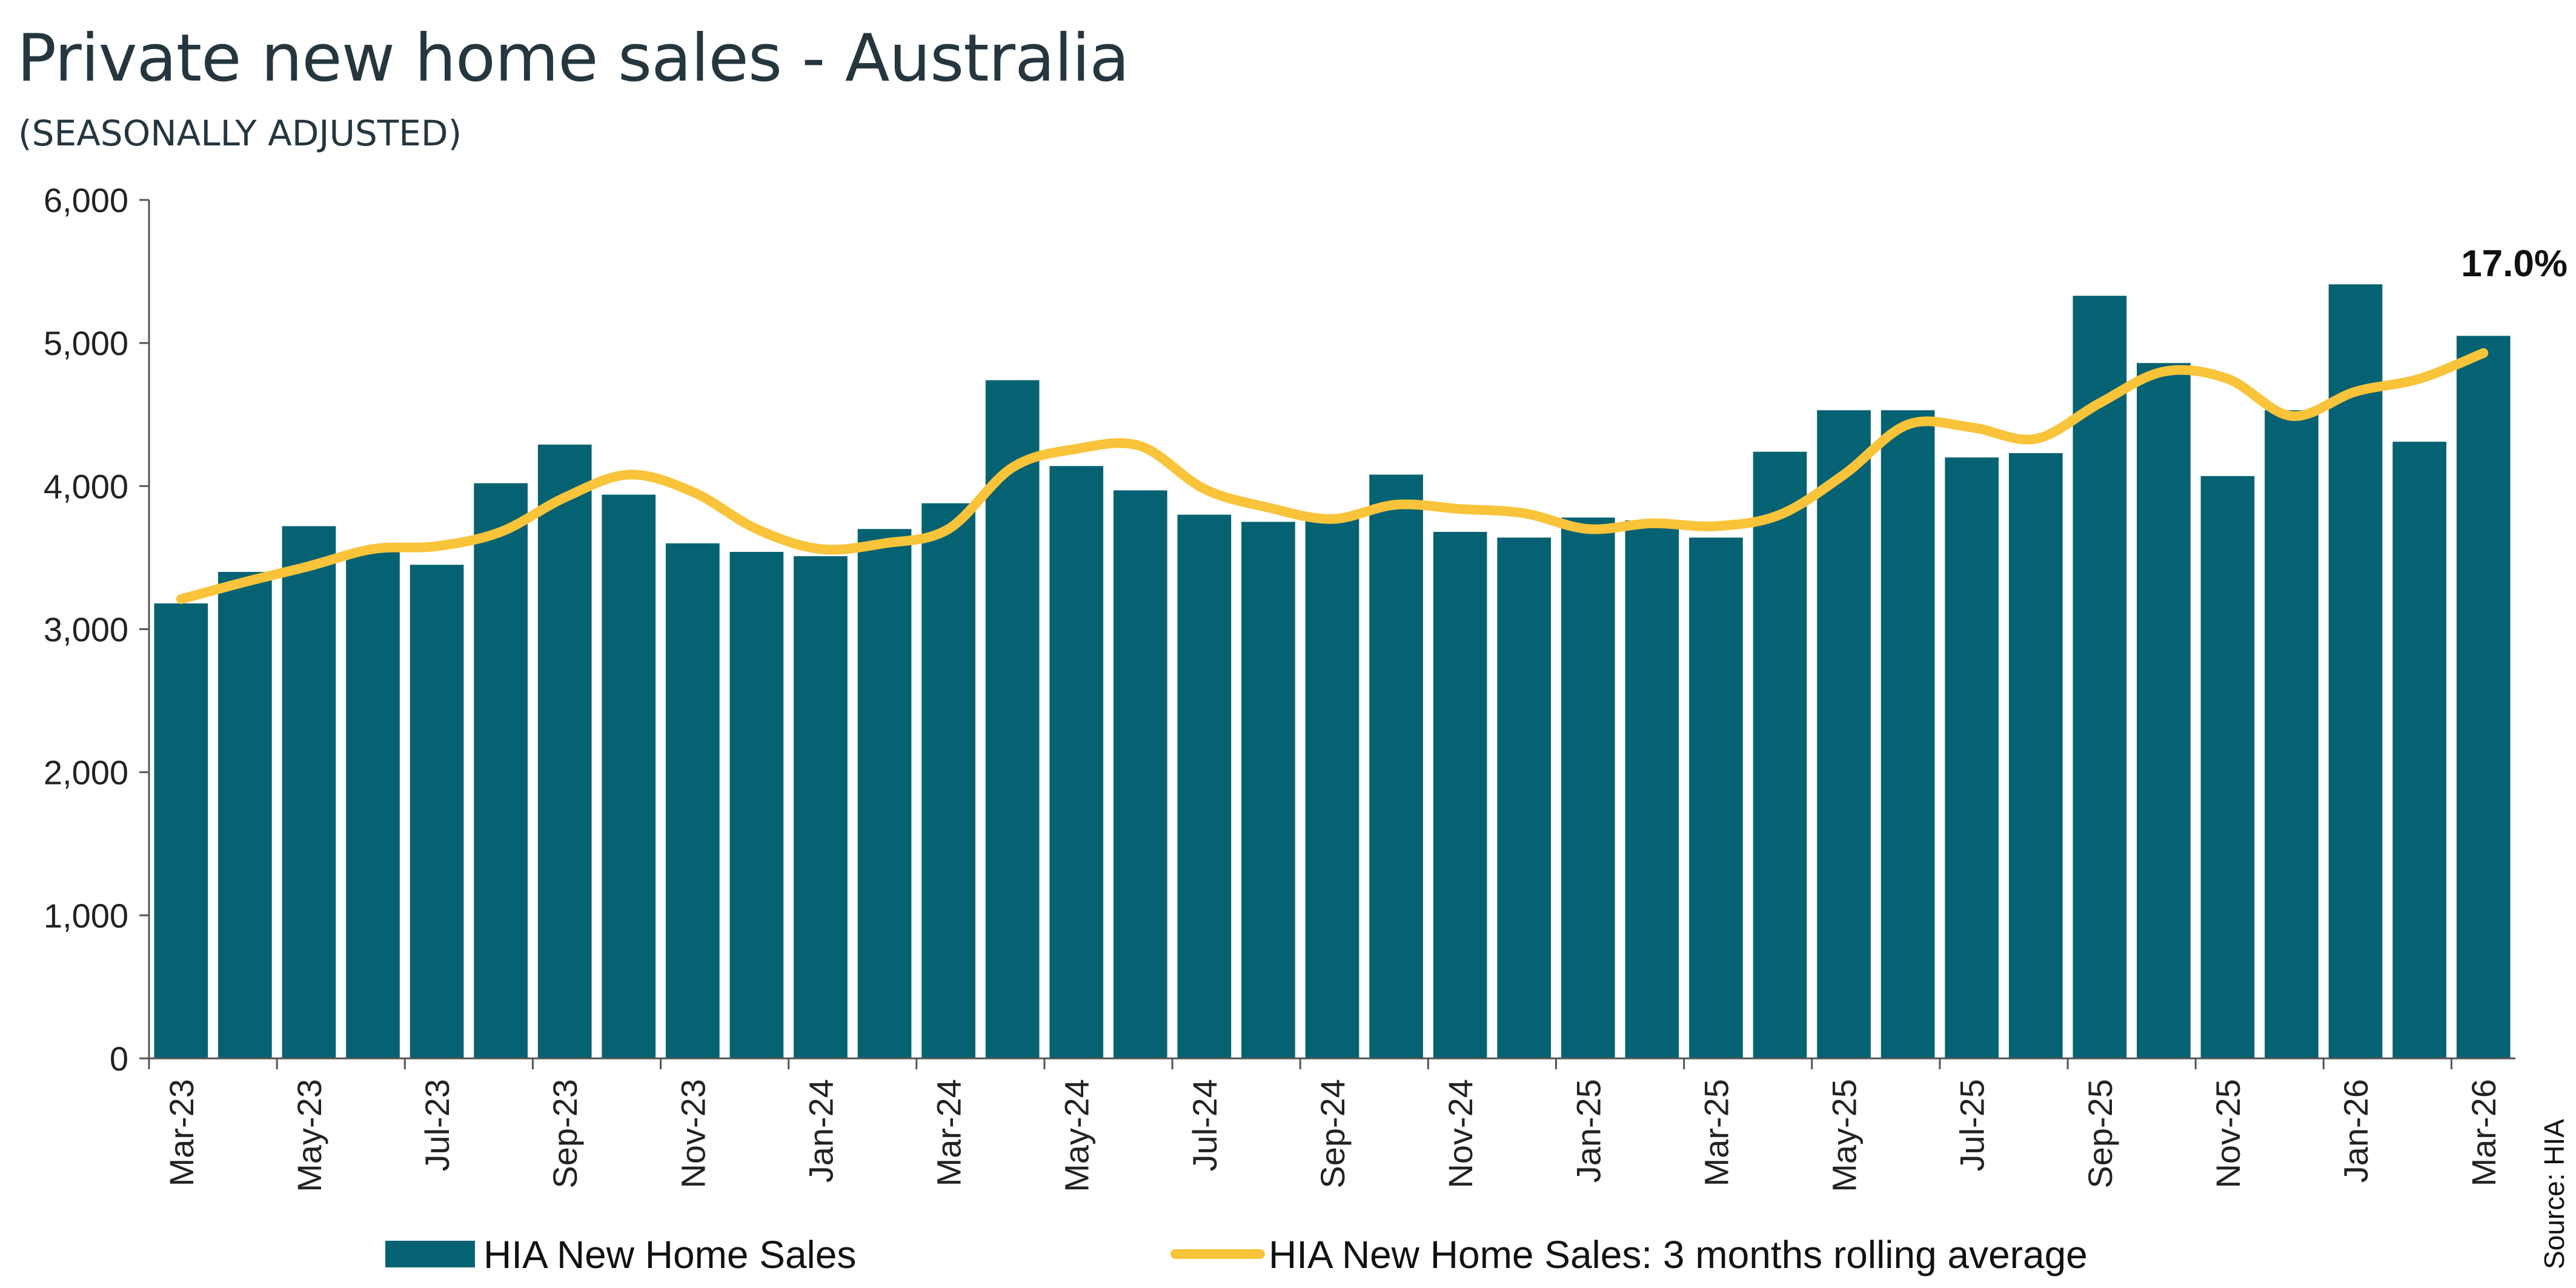 This screenshot has width=2576, height=1288. Describe the element at coordinates (430, 1254) in the screenshot. I see `legend-bar-swatch` at that location.